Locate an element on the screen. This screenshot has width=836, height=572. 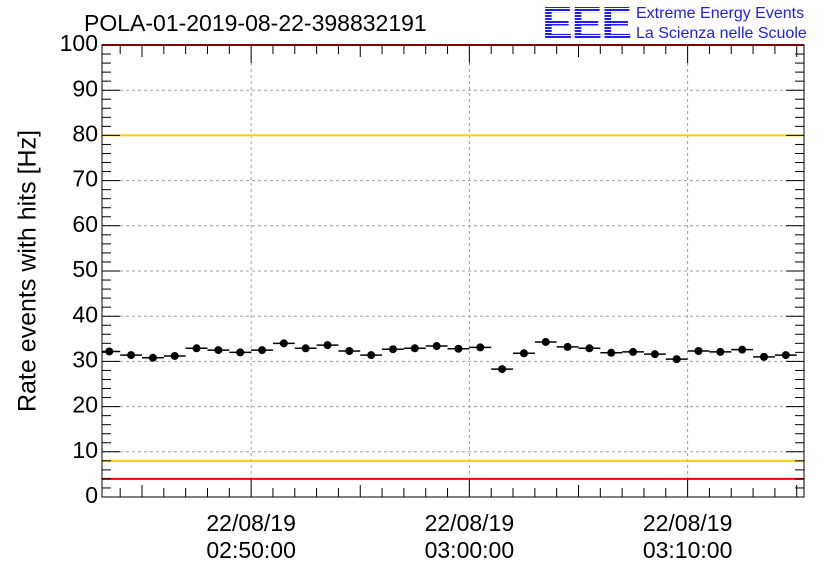
logo-line-2: La Scienza nelle Scuole is located at coordinates (721, 33).